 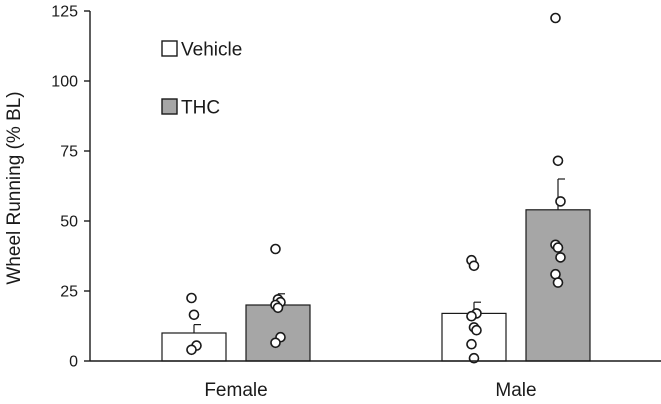 What do you see at coordinates (64, 82) in the screenshot?
I see `y-tick-label: 100` at bounding box center [64, 82].